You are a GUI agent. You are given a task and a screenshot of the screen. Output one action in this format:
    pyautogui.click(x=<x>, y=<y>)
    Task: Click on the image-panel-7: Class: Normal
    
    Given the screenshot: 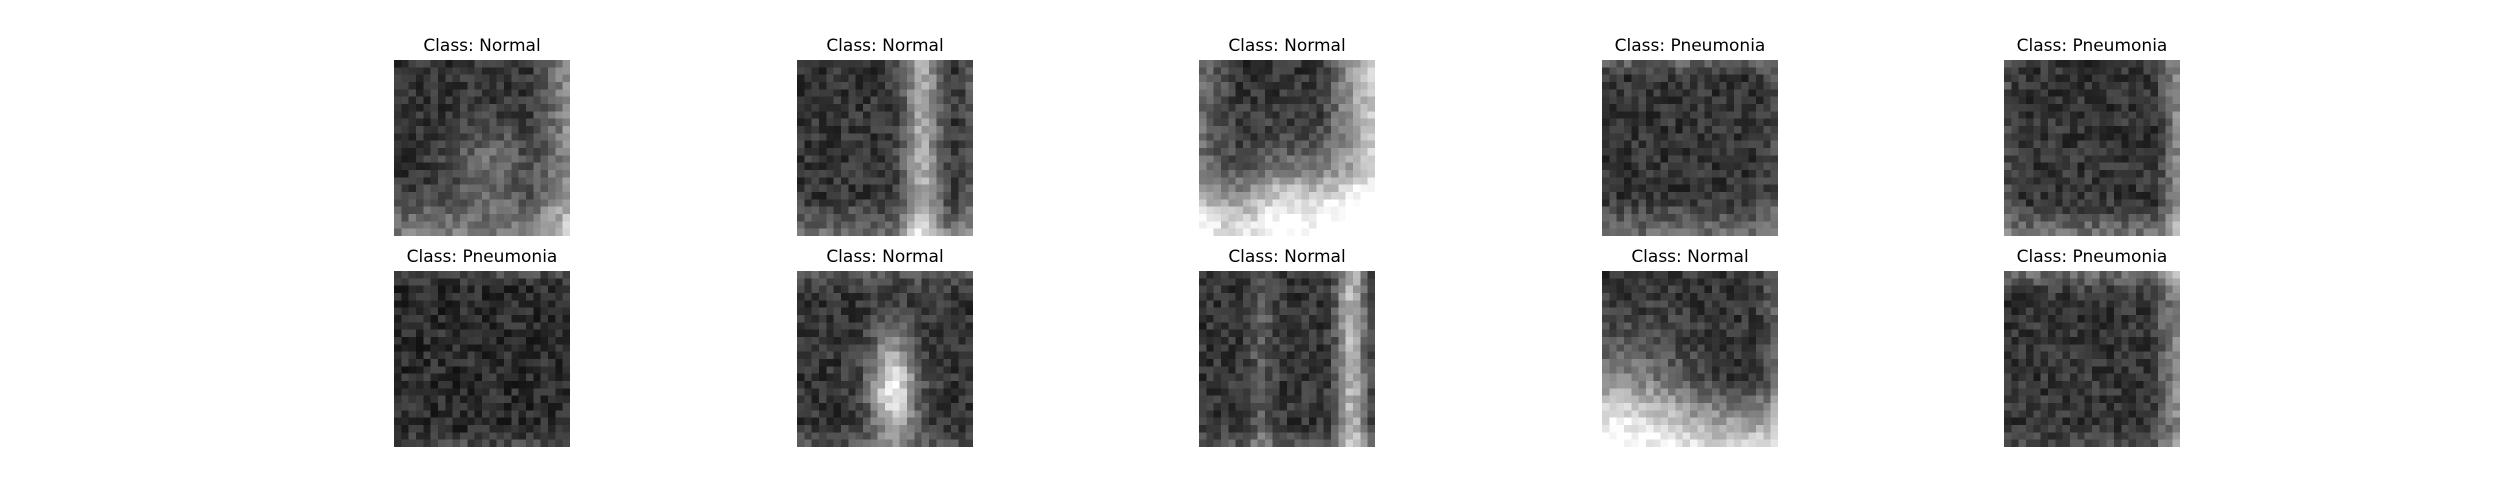 What is the action you would take?
    pyautogui.click(x=885, y=351)
    